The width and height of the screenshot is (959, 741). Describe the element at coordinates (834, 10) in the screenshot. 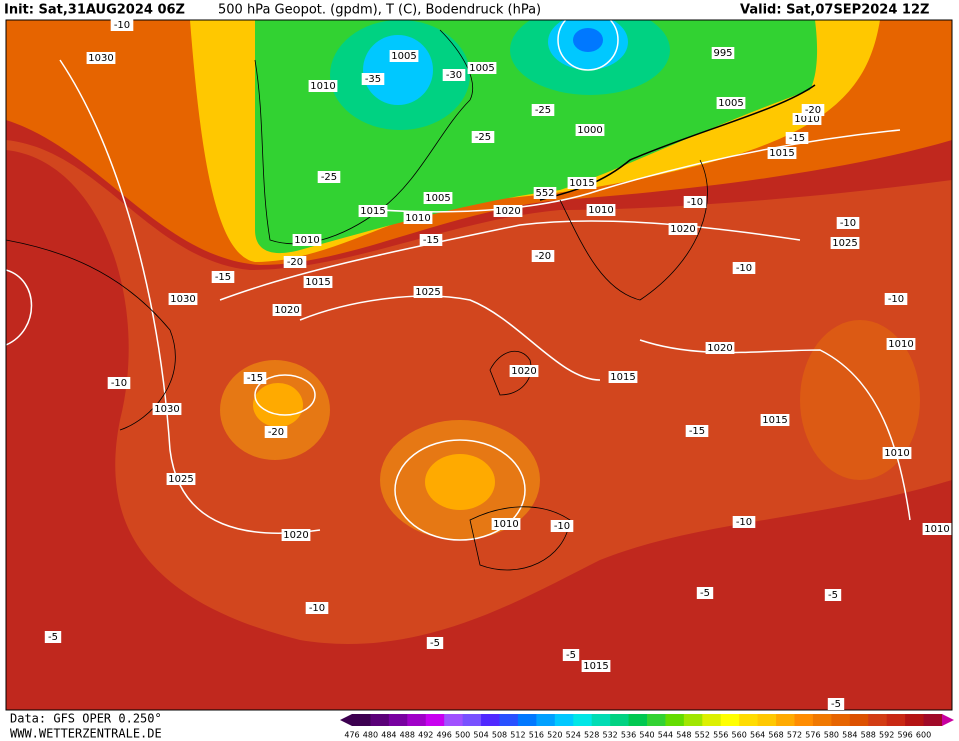

I see `valid-time: Valid: Sat,07SEP2024 12Z` at that location.